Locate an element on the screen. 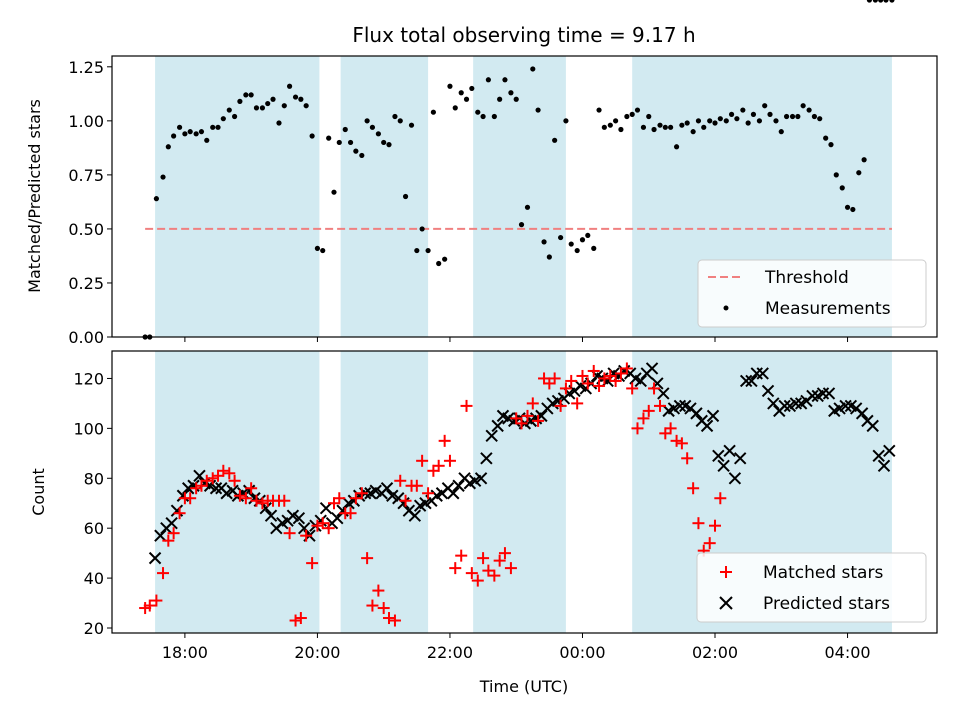 This screenshot has height=720, width=960. legend-predicted-label: Predicted stars is located at coordinates (826, 604).